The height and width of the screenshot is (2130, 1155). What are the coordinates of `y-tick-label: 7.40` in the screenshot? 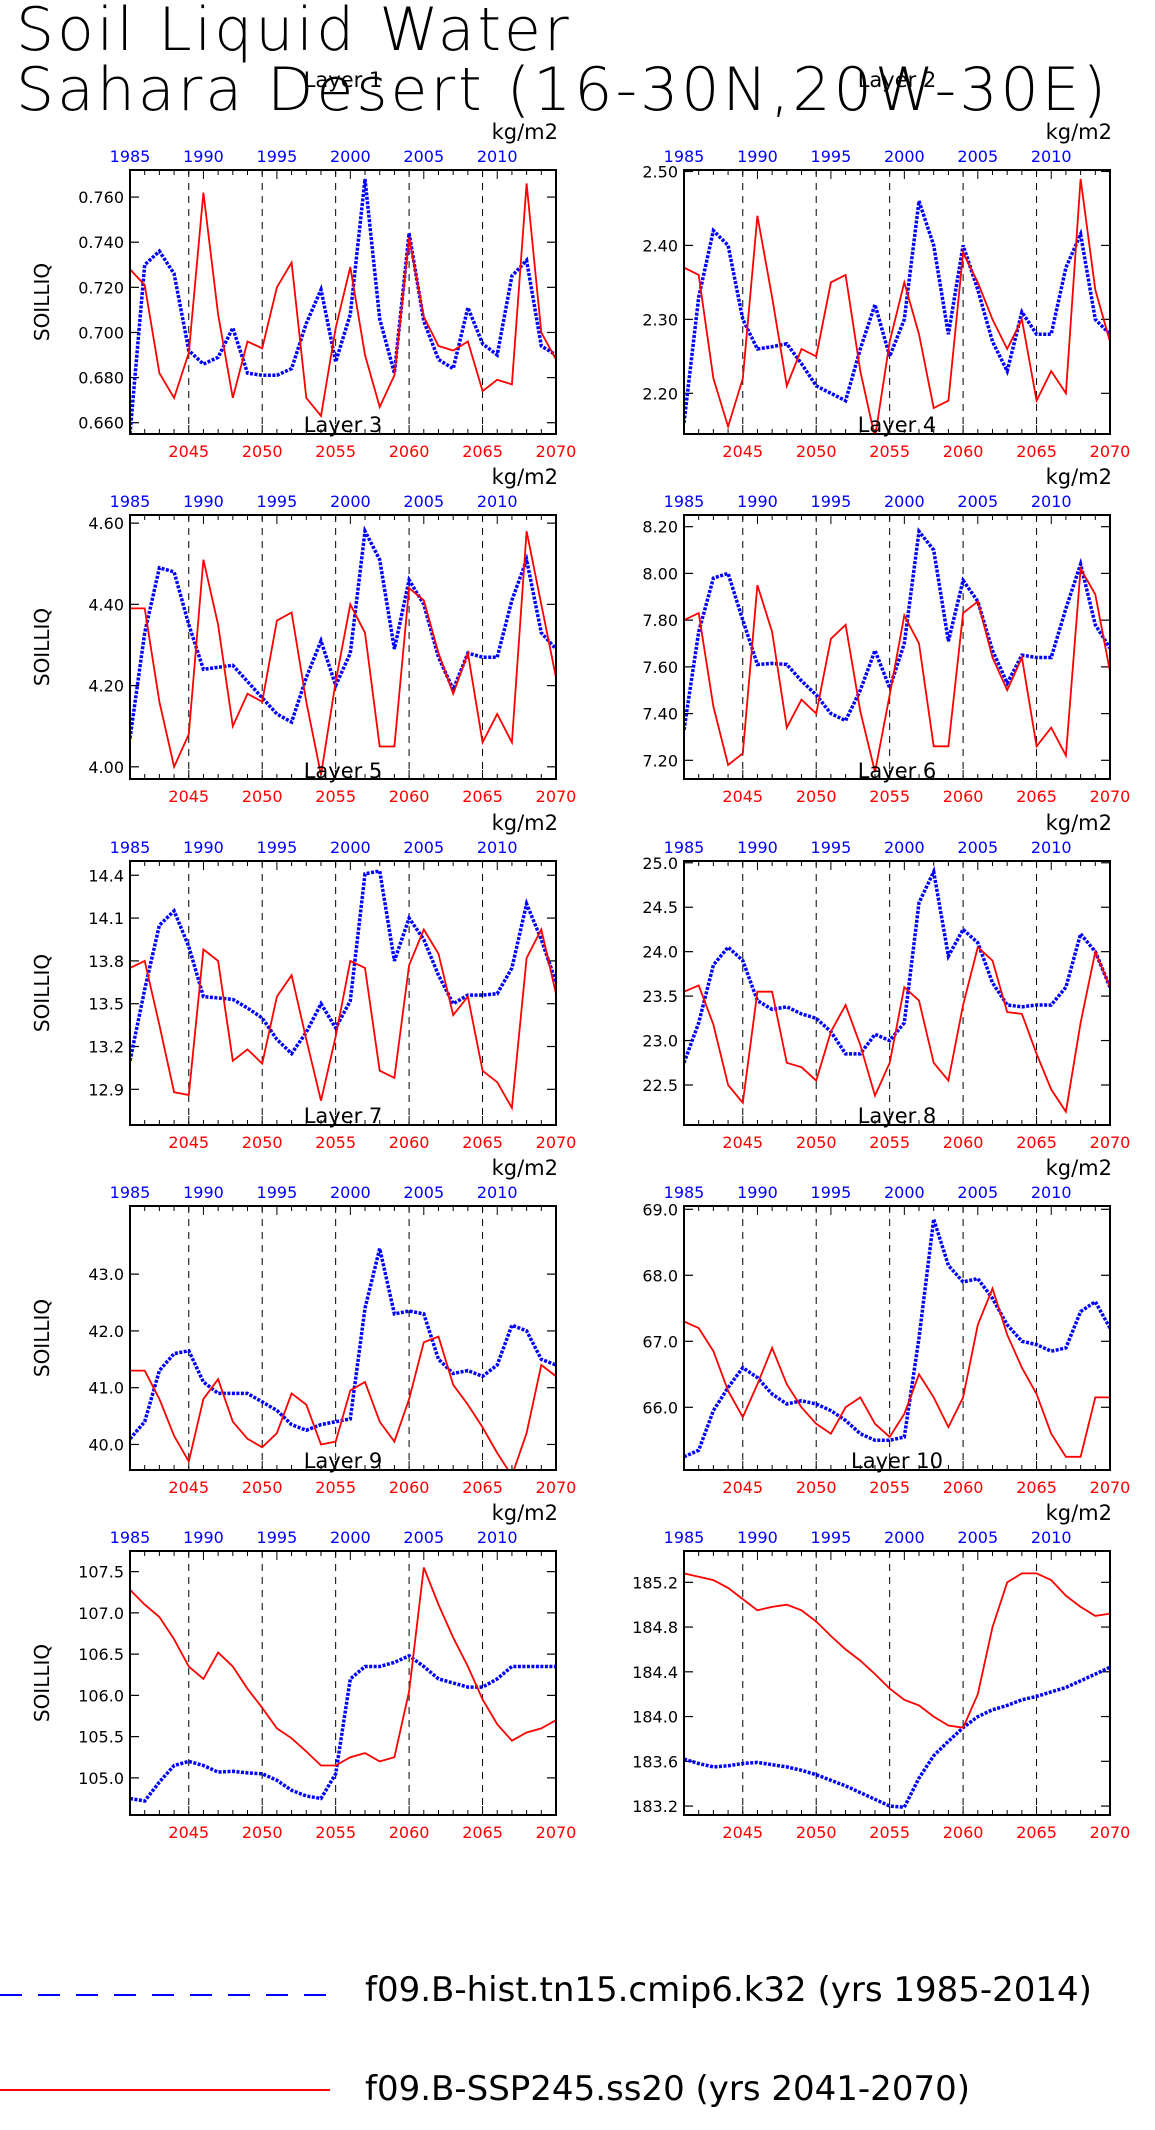 It's located at (660, 714).